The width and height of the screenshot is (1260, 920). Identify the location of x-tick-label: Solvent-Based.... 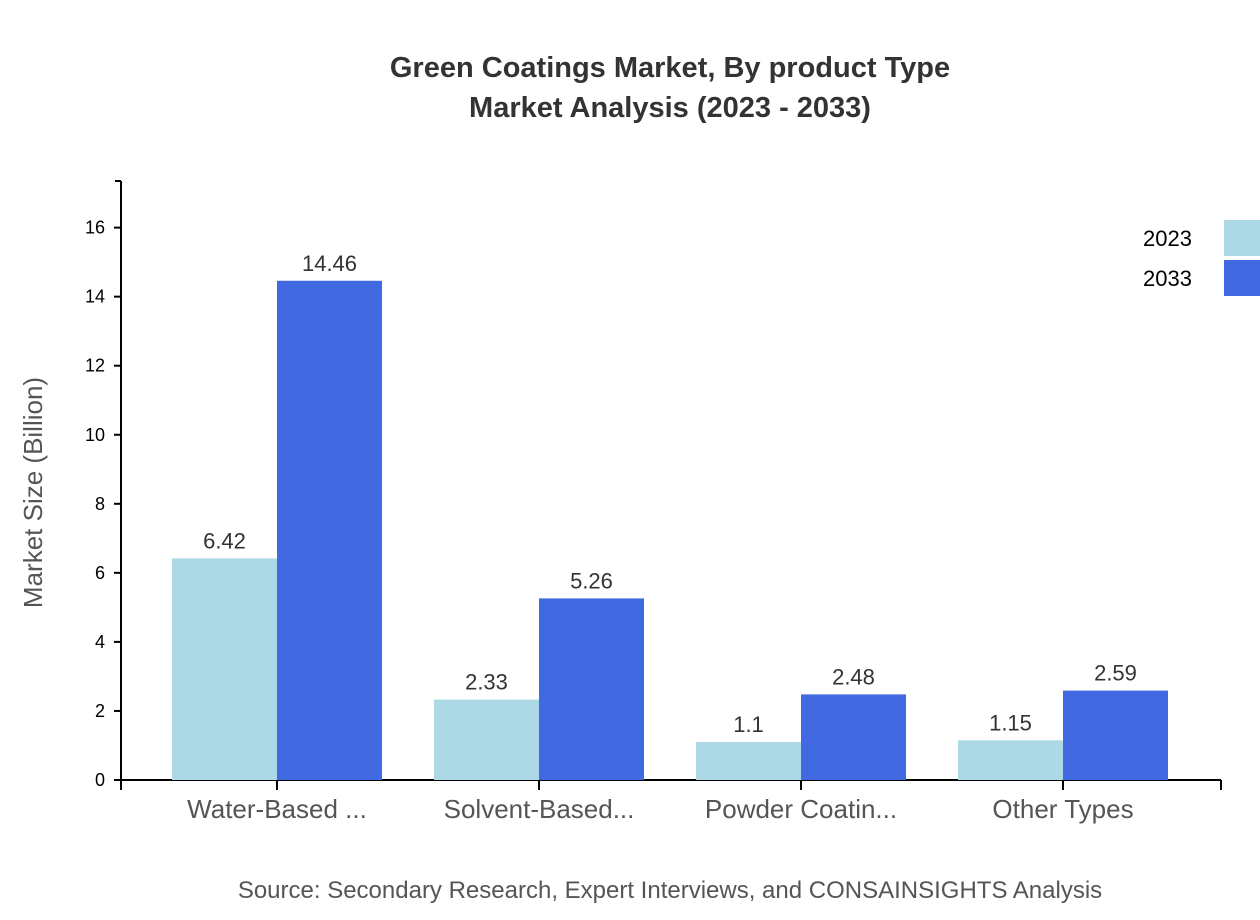
(539, 809).